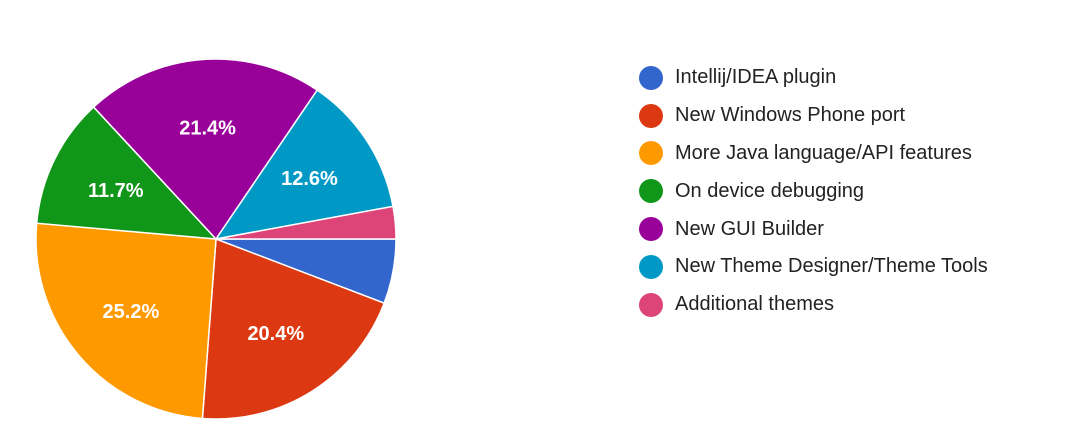  Describe the element at coordinates (823, 152) in the screenshot. I see `legend-label: More Java language/API features` at that location.